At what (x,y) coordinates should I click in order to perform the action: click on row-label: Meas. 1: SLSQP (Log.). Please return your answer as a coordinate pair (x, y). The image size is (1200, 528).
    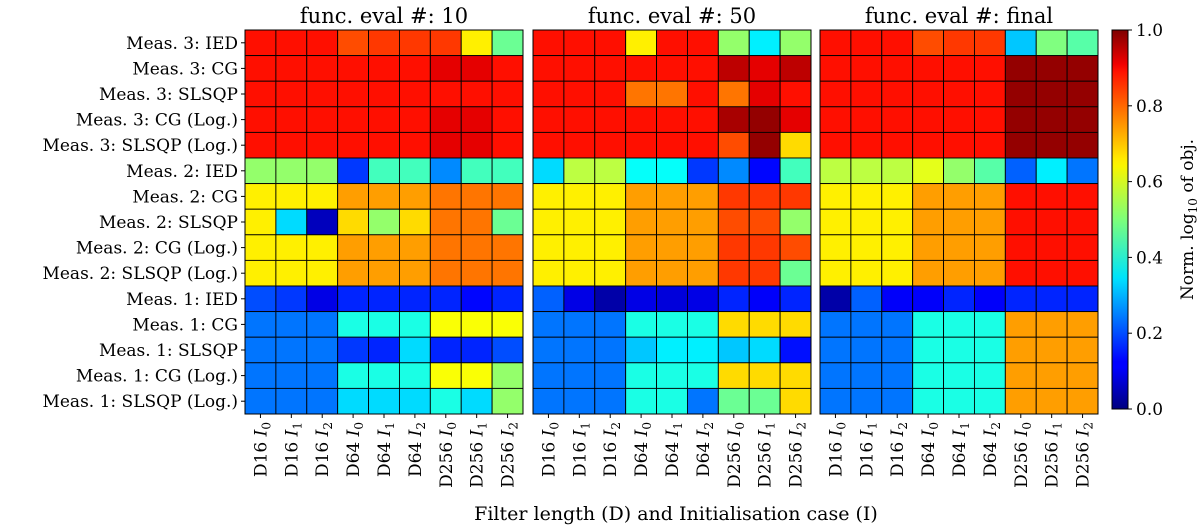
    Looking at the image, I should click on (140, 402).